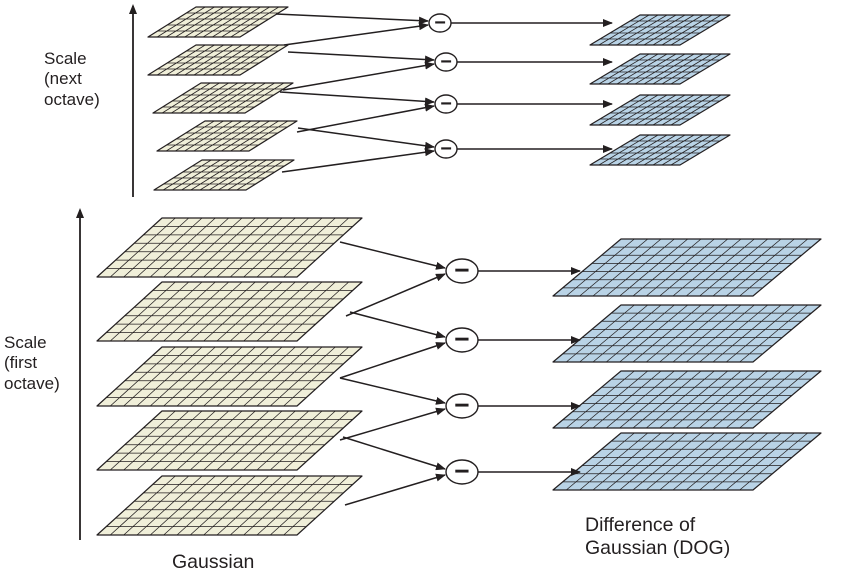 The width and height of the screenshot is (849, 588). I want to click on next-octave-label-line-3: octave), so click(72, 99).